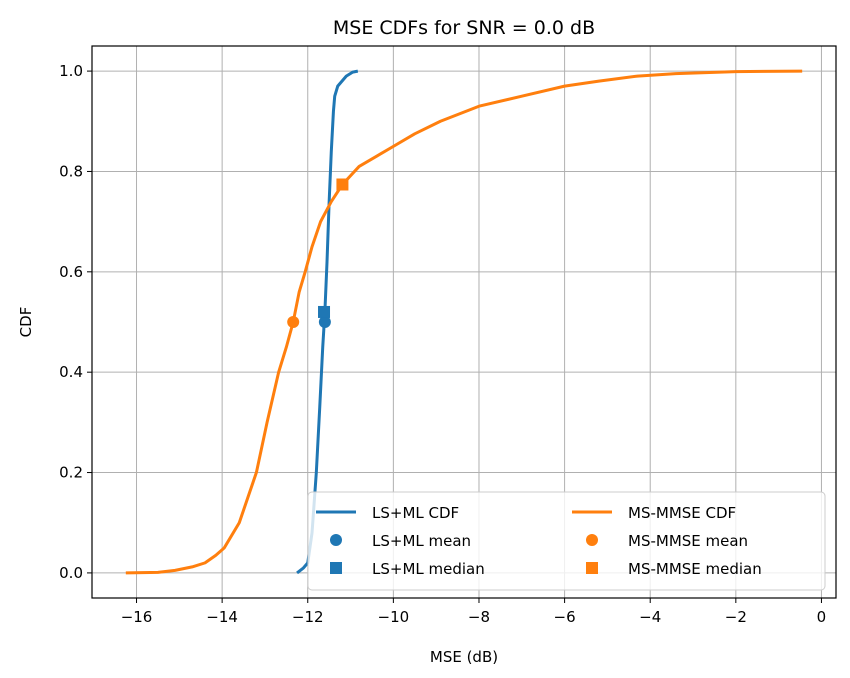 Image resolution: width=850 pixels, height=678 pixels. What do you see at coordinates (428, 569) in the screenshot?
I see `legend-ls-ml-median-label: LS+ML median` at bounding box center [428, 569].